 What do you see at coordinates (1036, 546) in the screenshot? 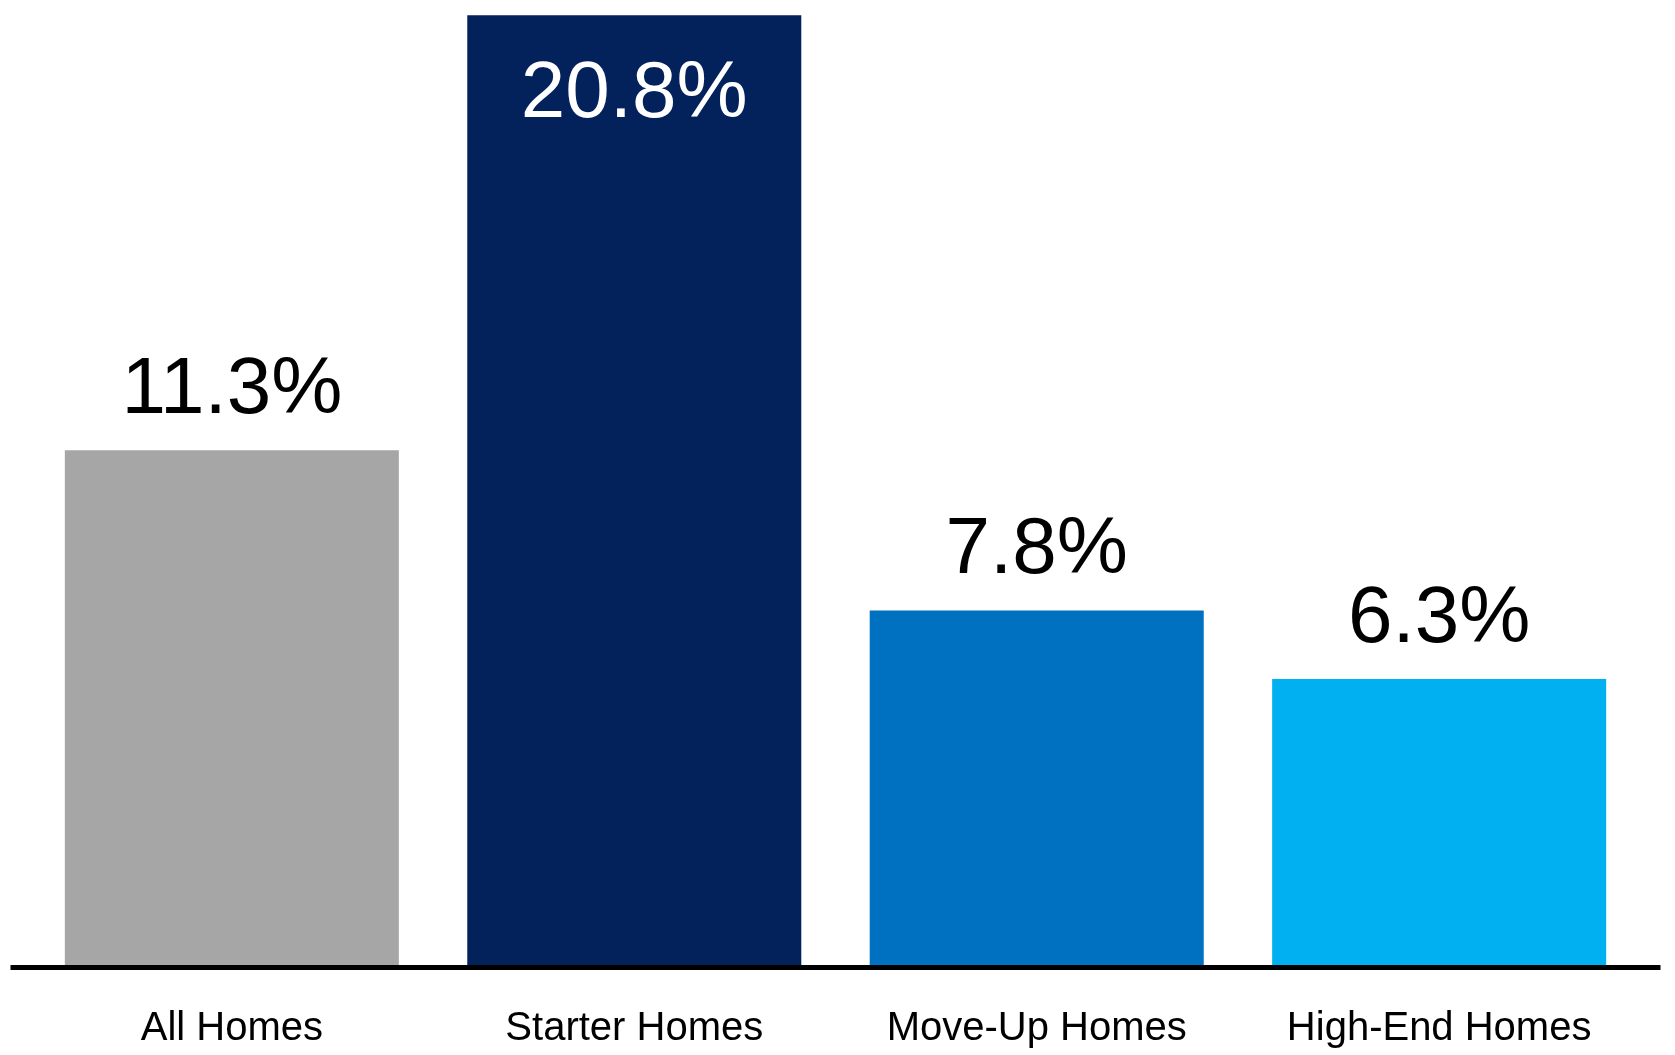
I see `data-label: 7.8%` at bounding box center [1036, 546].